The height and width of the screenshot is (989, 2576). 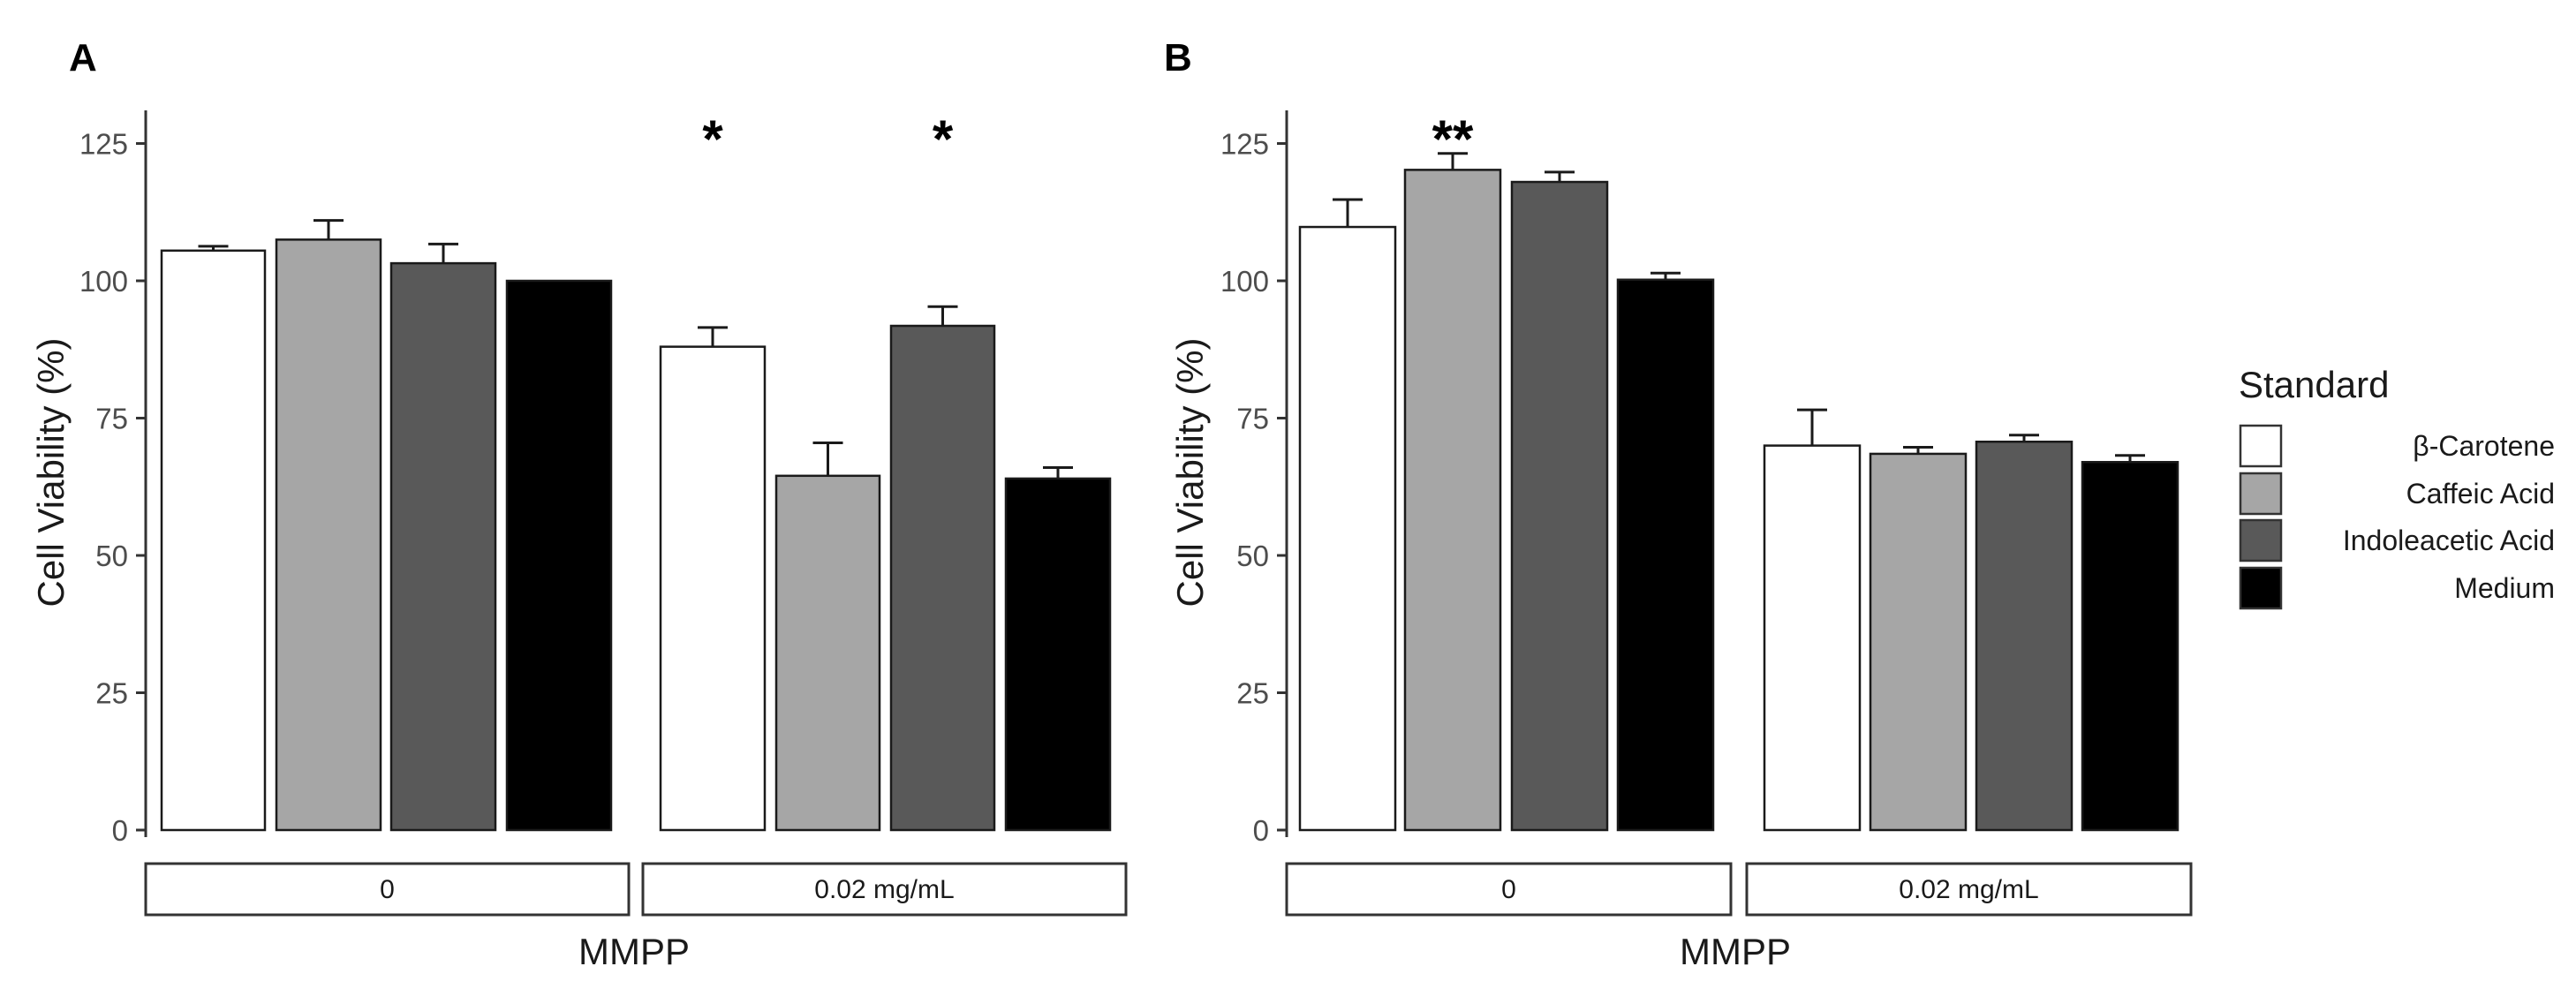 What do you see at coordinates (1453, 139) in the screenshot?
I see `significance-mark: **` at bounding box center [1453, 139].